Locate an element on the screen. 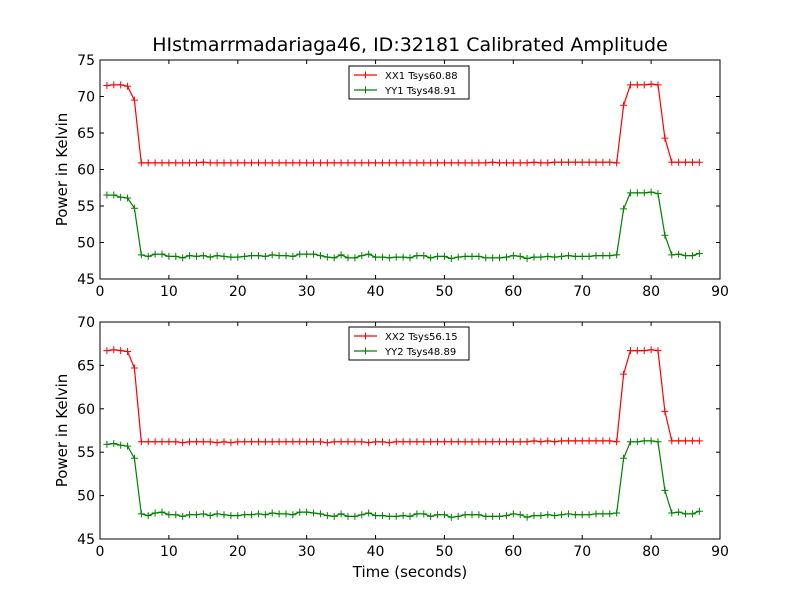 Image resolution: width=800 pixels, height=600 pixels. y-tick-label: 75 is located at coordinates (86, 61).